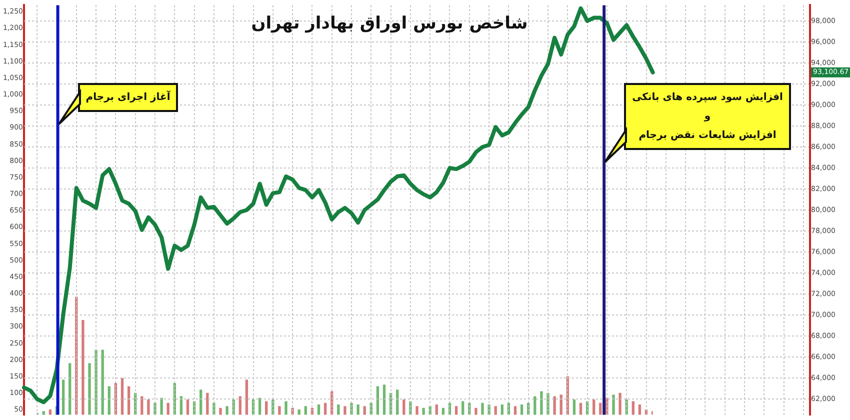  I want to click on annotation: آغاز اجرای برجام, so click(128, 97).